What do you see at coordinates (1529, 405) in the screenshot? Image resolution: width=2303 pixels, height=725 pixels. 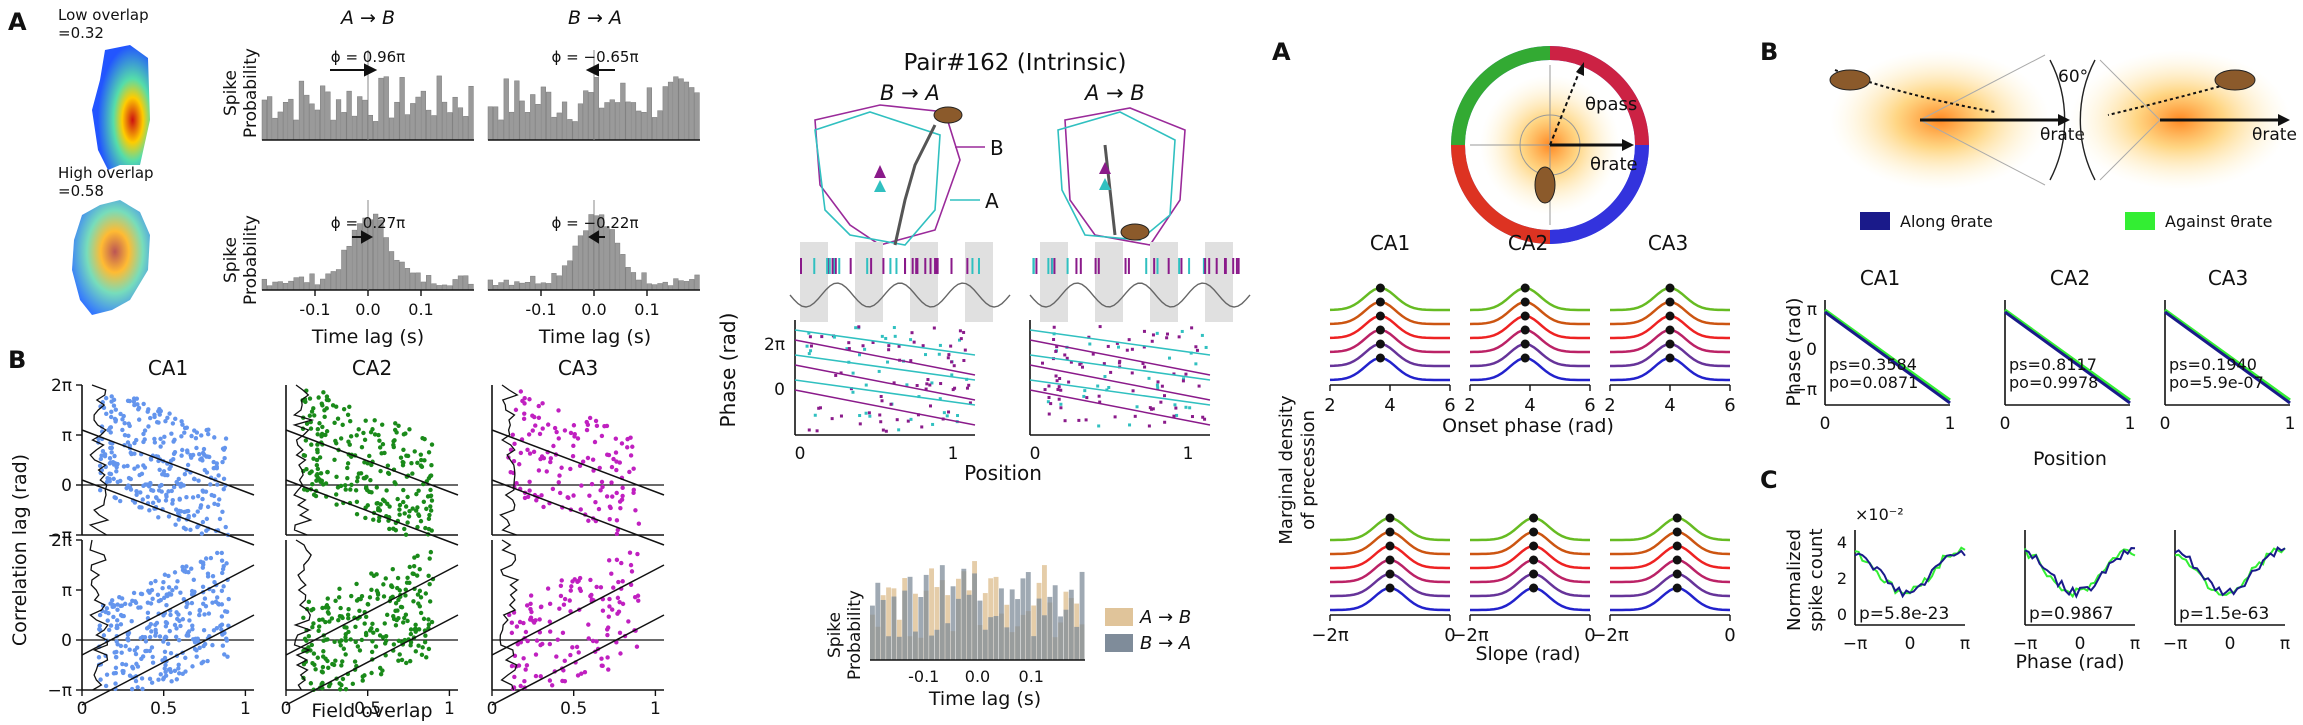 I see `x-tick-label: 4` at bounding box center [1529, 405].